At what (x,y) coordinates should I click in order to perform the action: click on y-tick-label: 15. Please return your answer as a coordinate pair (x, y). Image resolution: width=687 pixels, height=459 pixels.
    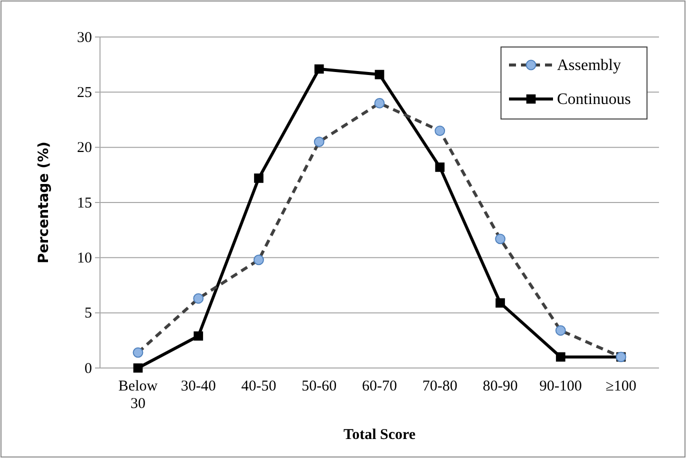
    Looking at the image, I should click on (84, 203).